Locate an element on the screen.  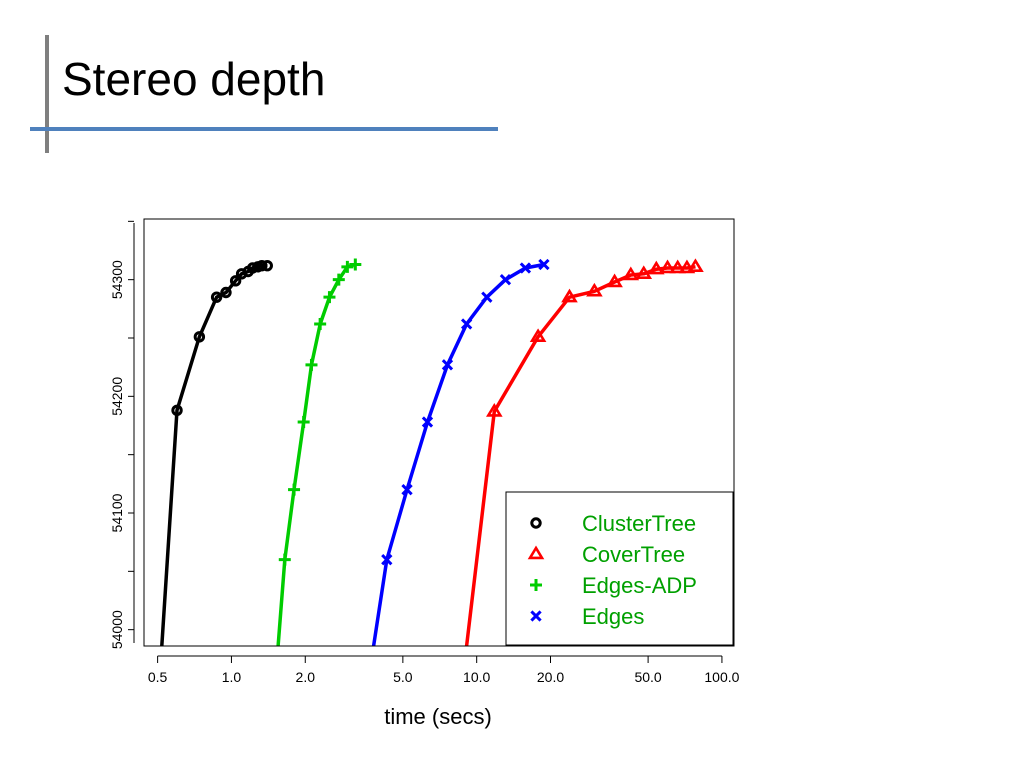
series-line-covertree is located at coordinates (580, 455).